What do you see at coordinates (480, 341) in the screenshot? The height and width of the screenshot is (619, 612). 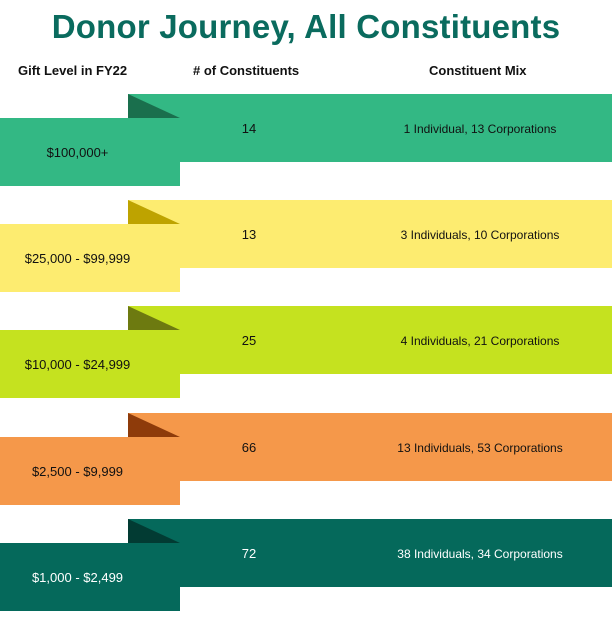 I see `constituent-mix: 4 Individuals, 21 Corporations` at bounding box center [480, 341].